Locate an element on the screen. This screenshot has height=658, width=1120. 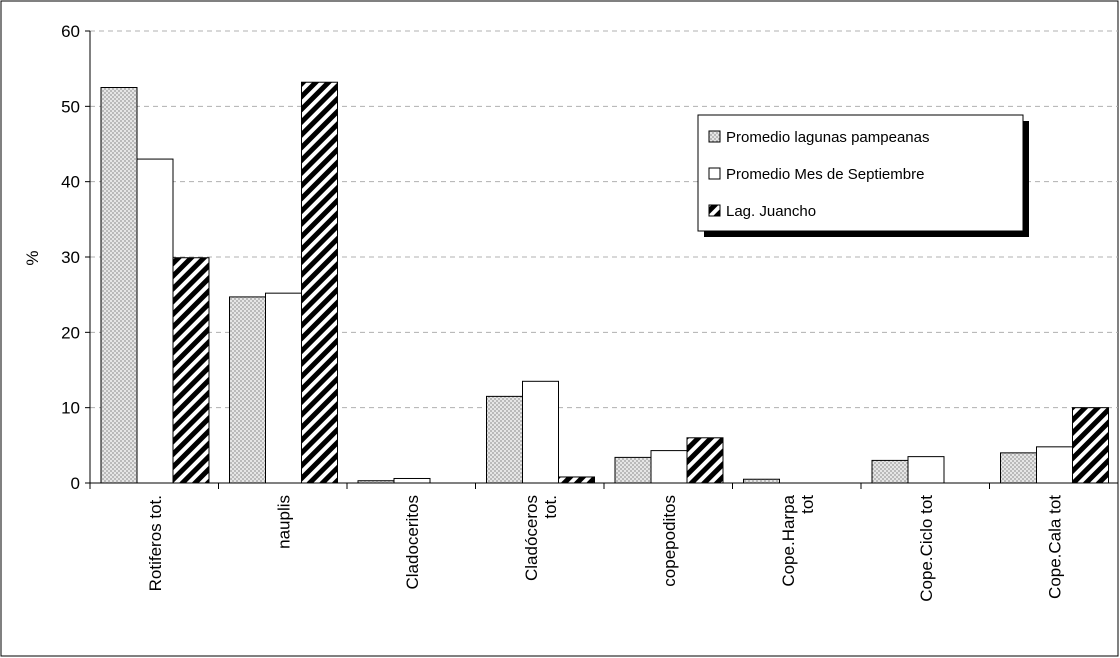
y-tick-label: 10 is located at coordinates (70, 408).